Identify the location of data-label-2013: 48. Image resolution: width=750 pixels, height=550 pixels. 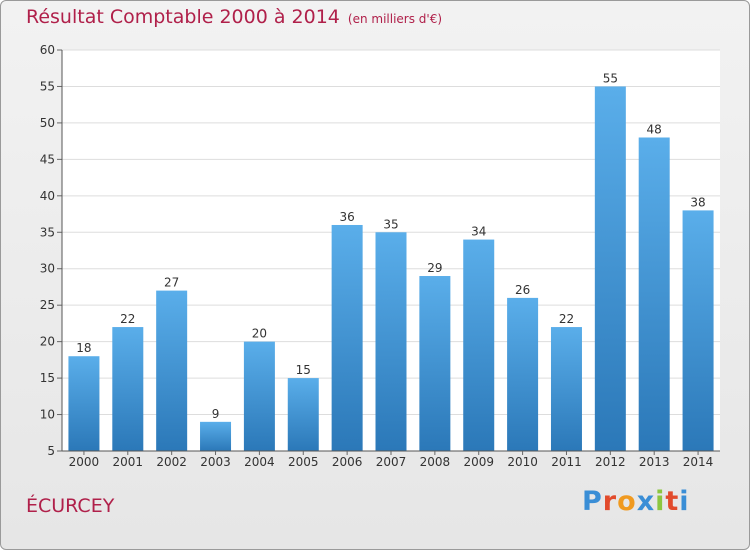
(654, 129).